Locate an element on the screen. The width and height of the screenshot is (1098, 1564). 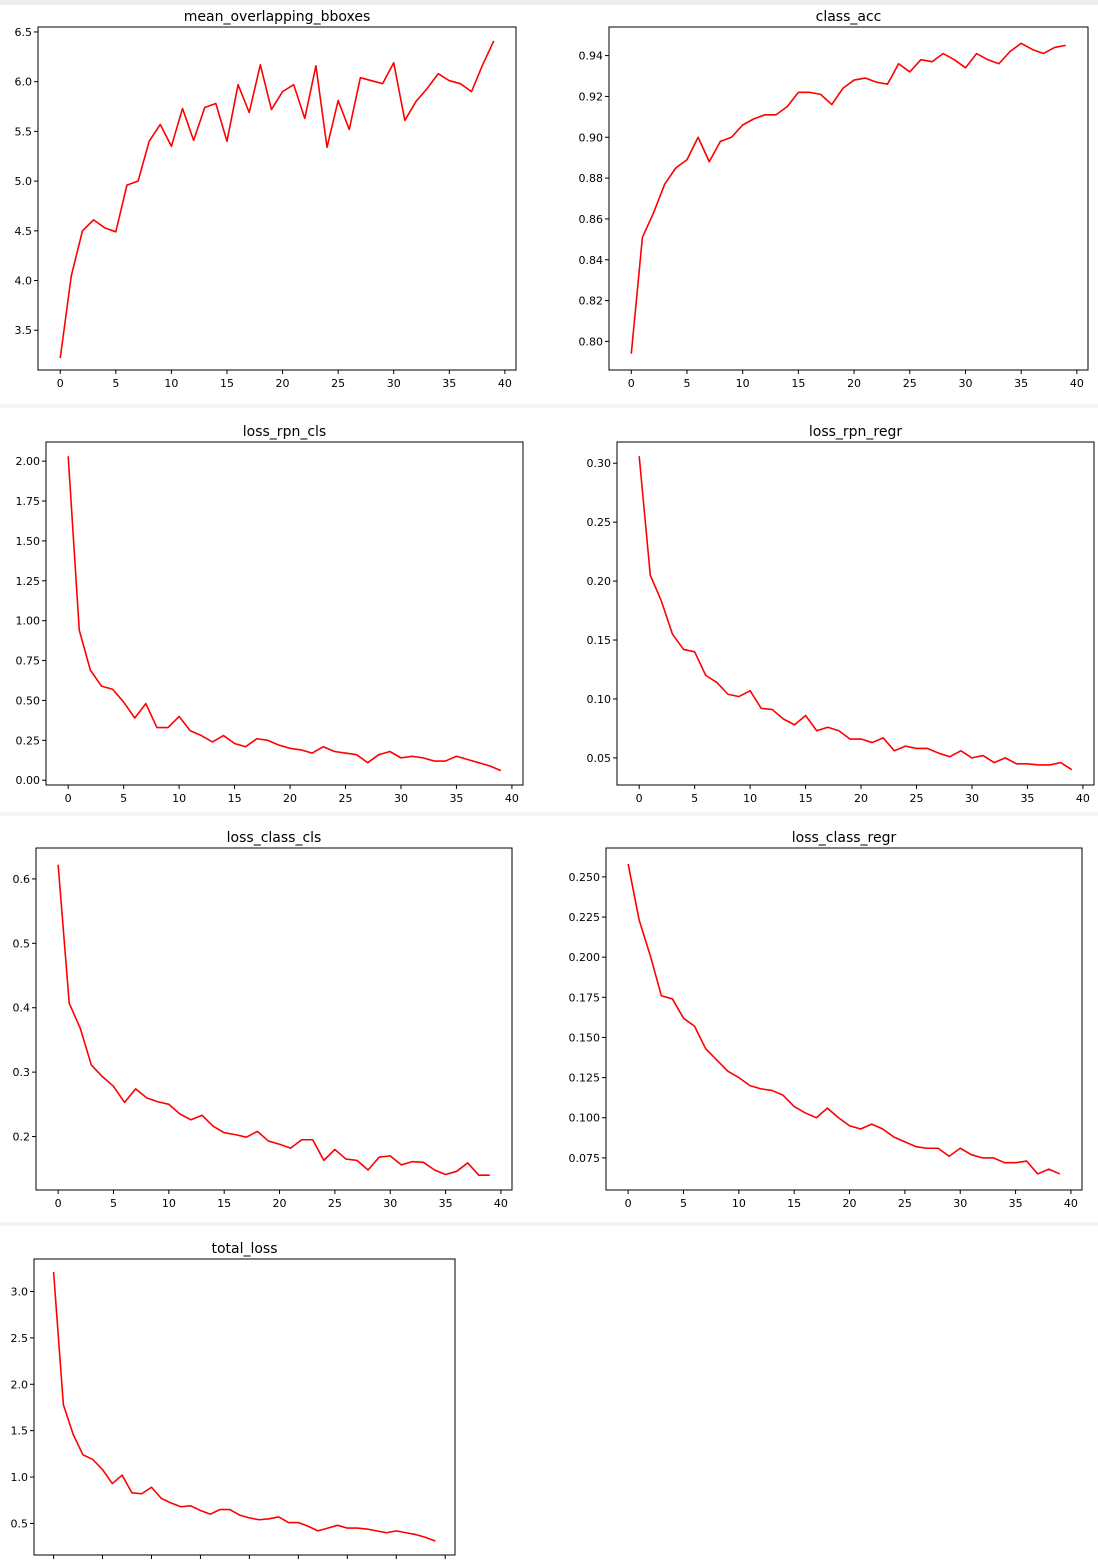
y-tick-label: 0.84 is located at coordinates (591, 260).